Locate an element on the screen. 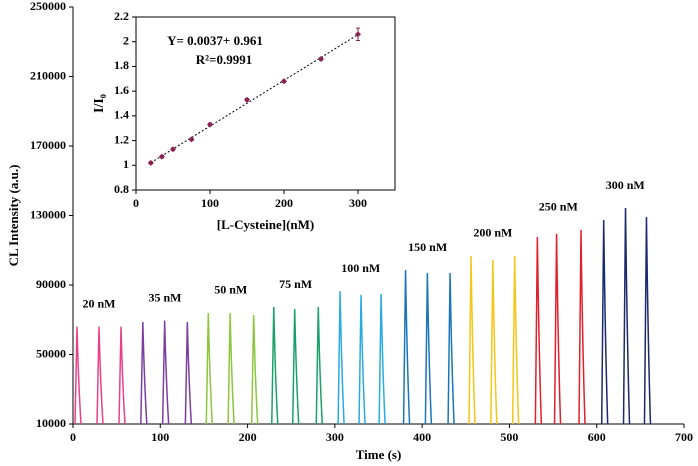 This screenshot has height=466, width=698. y-tick-label: 2.2 is located at coordinates (121, 16).